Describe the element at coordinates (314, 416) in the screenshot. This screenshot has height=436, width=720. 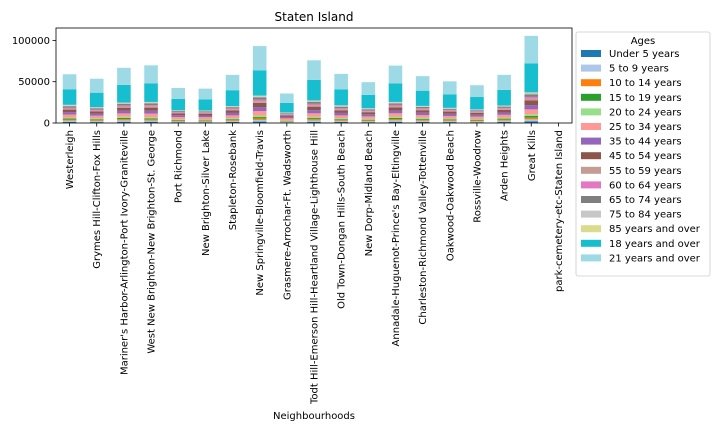
I see `x-axis-label: Neighbourhoods` at that location.